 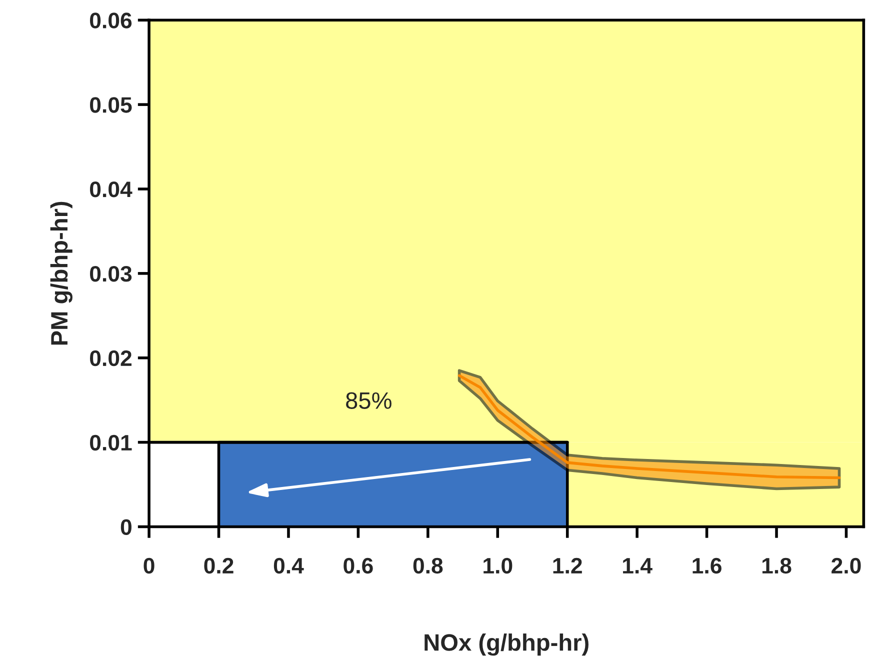 I want to click on x-tick-label: 0.8, so click(x=428, y=566).